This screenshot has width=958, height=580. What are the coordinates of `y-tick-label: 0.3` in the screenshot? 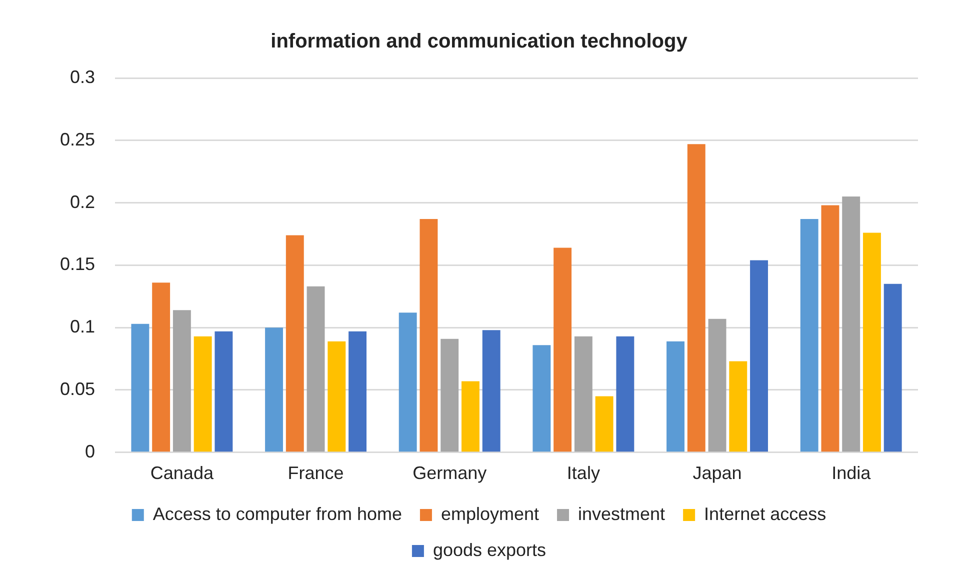 It's located at (83, 76).